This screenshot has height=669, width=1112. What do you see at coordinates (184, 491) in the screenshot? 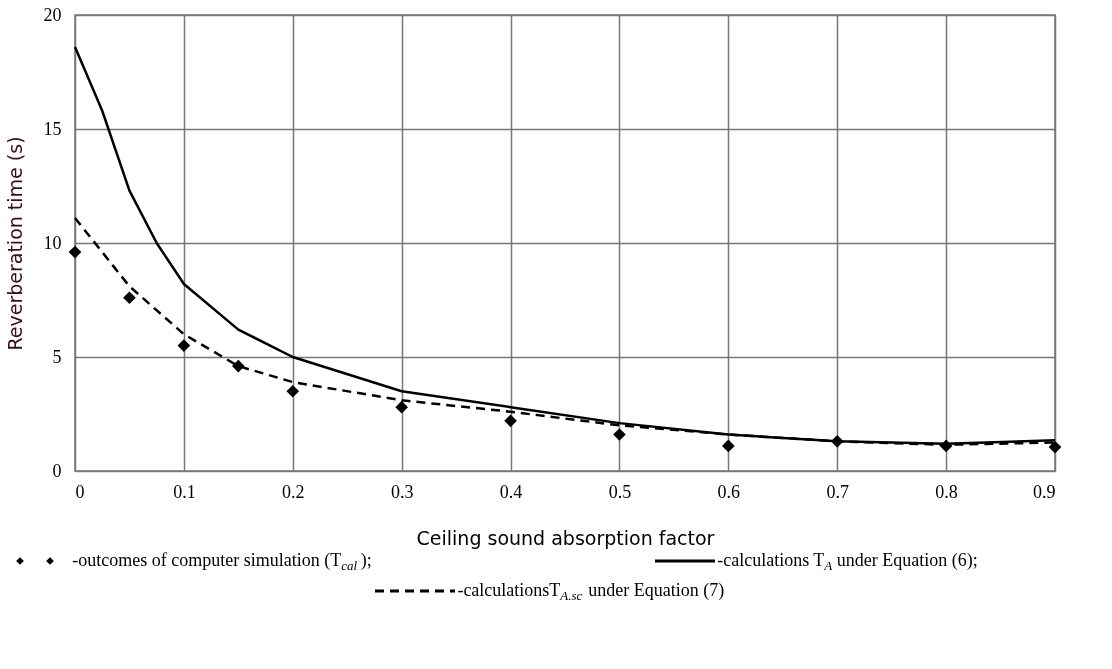
I see `x-tick-label: 0.1` at bounding box center [184, 491].